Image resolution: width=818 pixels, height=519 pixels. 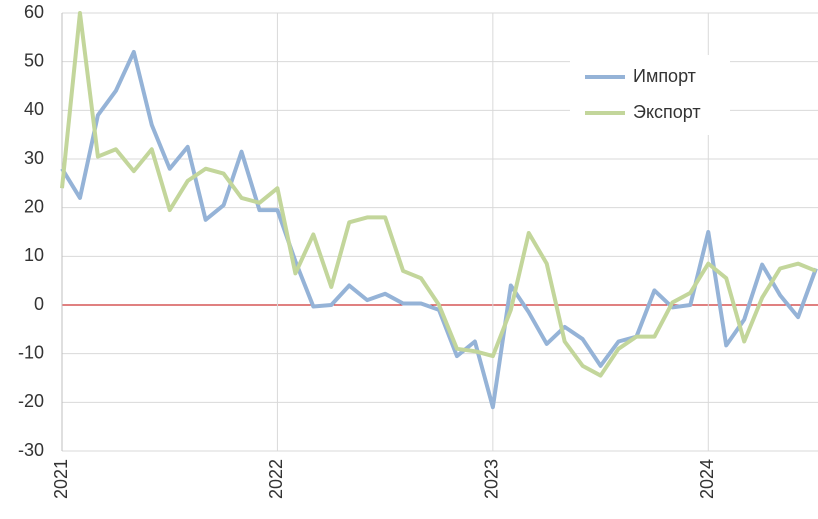 I want to click on y-tick-label: 30, so click(x=34, y=158).